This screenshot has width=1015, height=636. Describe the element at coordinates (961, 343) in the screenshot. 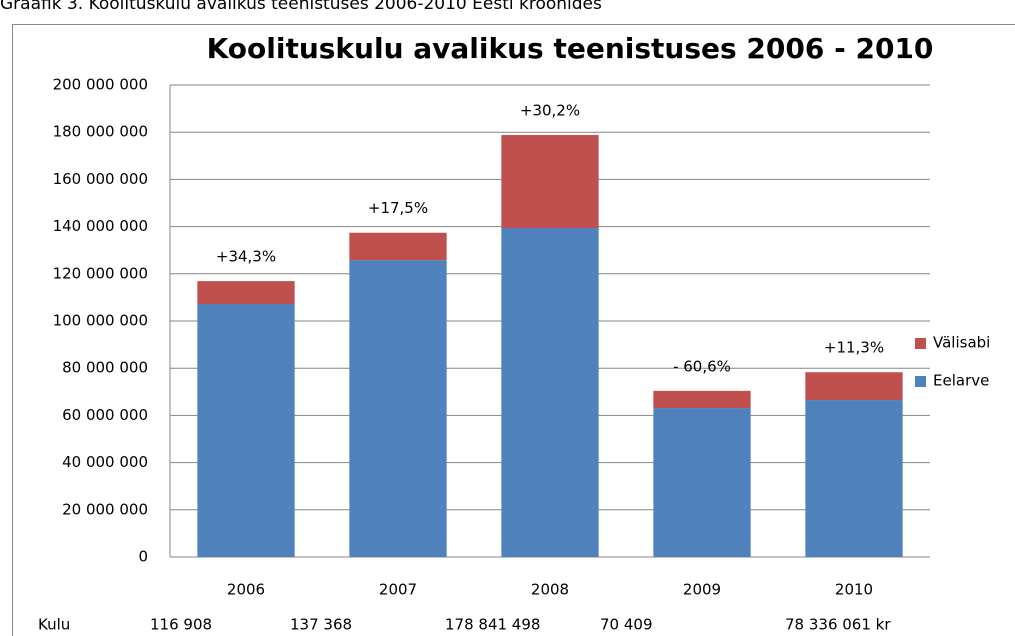

I see `legend-label: Välisabi` at that location.